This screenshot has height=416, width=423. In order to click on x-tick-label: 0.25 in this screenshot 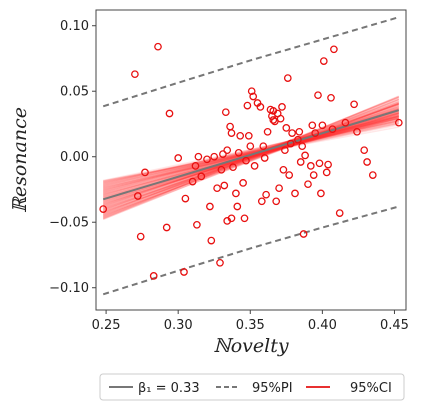, I will do `click(106, 325)`.